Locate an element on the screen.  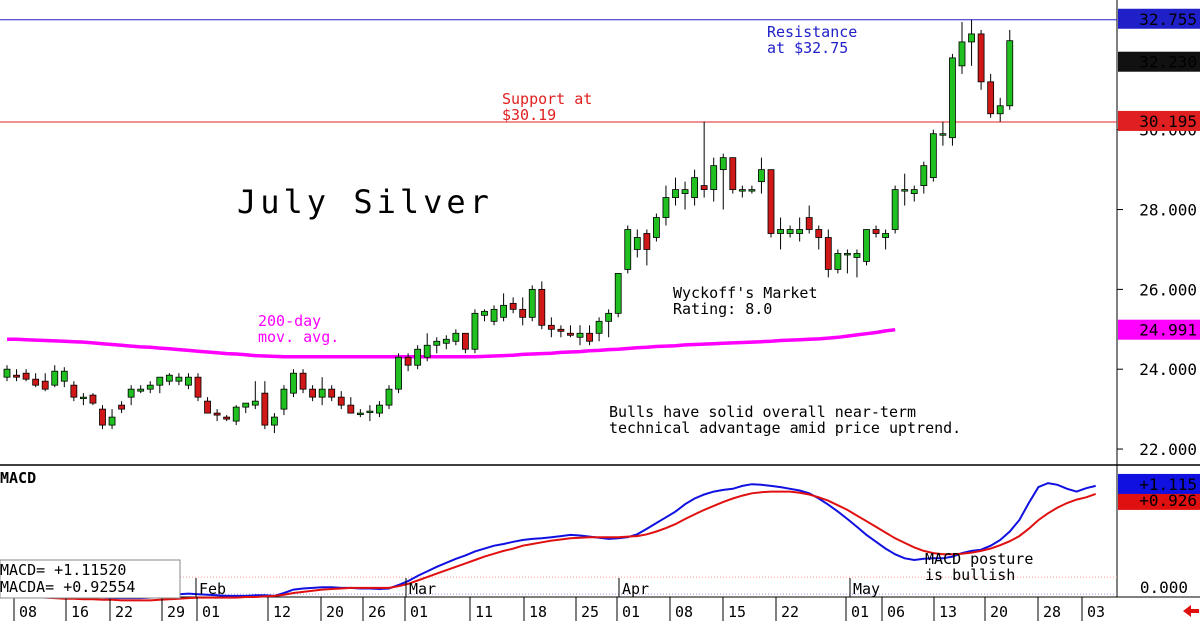
x-day-label: 06 is located at coordinates (896, 612).